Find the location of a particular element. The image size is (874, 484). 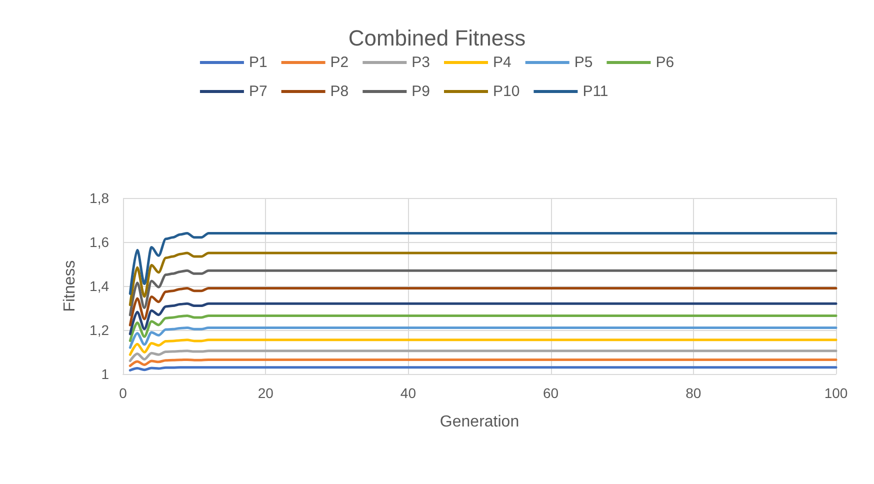

y-tick-label: 1,4 is located at coordinates (100, 286).